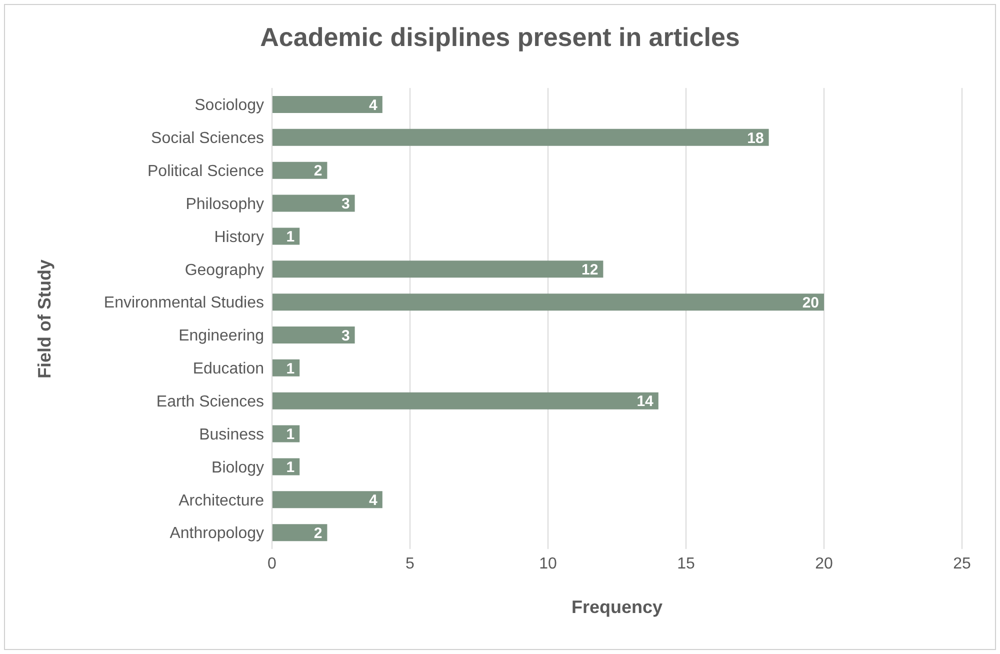  I want to click on y-tick-label: Education, so click(228, 369).